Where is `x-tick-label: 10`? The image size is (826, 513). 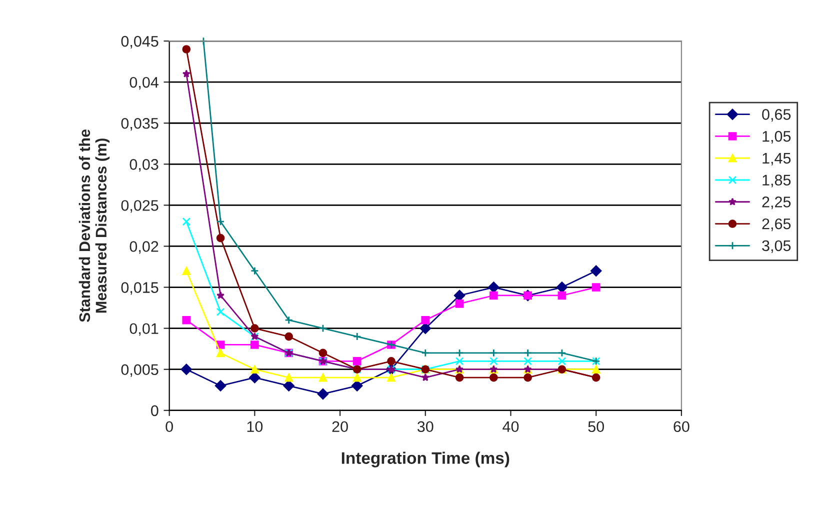
x-tick-label: 10 is located at coordinates (255, 426).